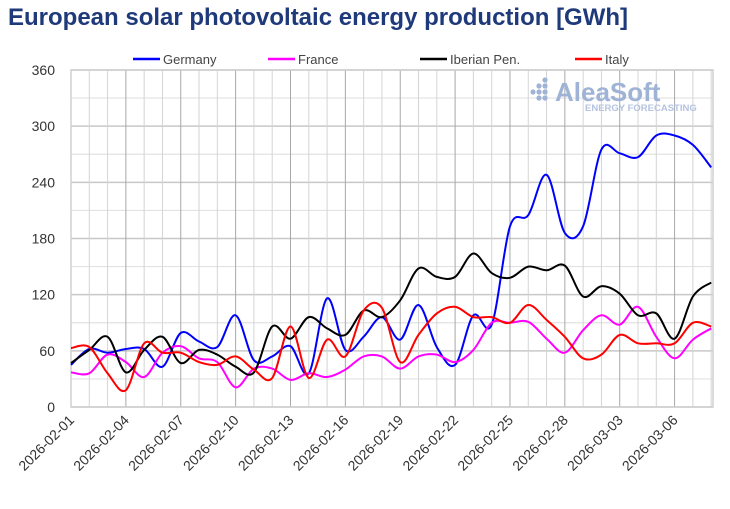 The width and height of the screenshot is (730, 509). I want to click on y-tick-label: 120, so click(44, 295).